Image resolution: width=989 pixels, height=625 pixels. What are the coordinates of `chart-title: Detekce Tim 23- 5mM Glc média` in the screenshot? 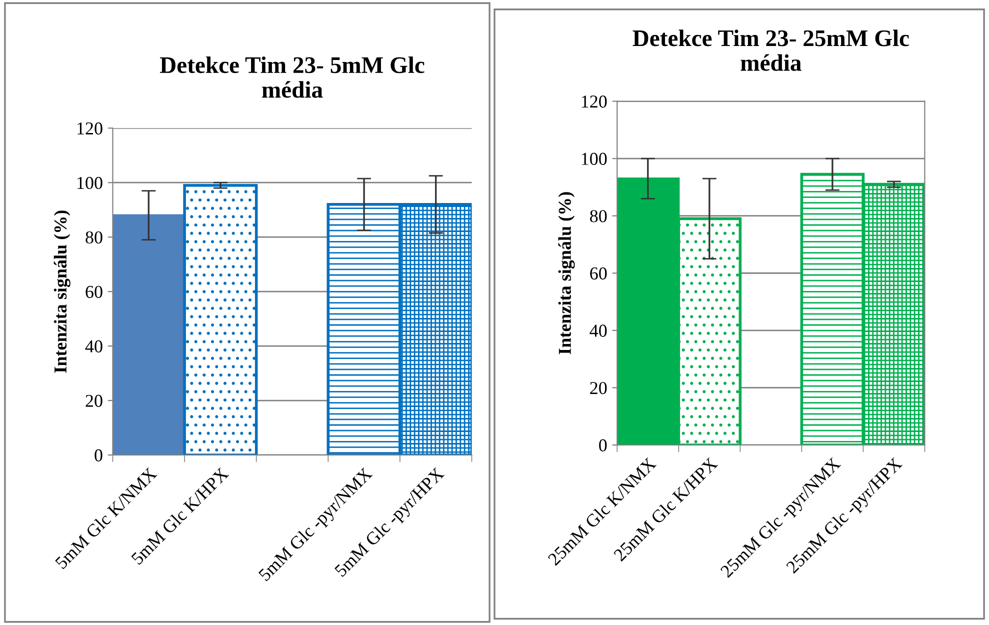 It's located at (292, 77).